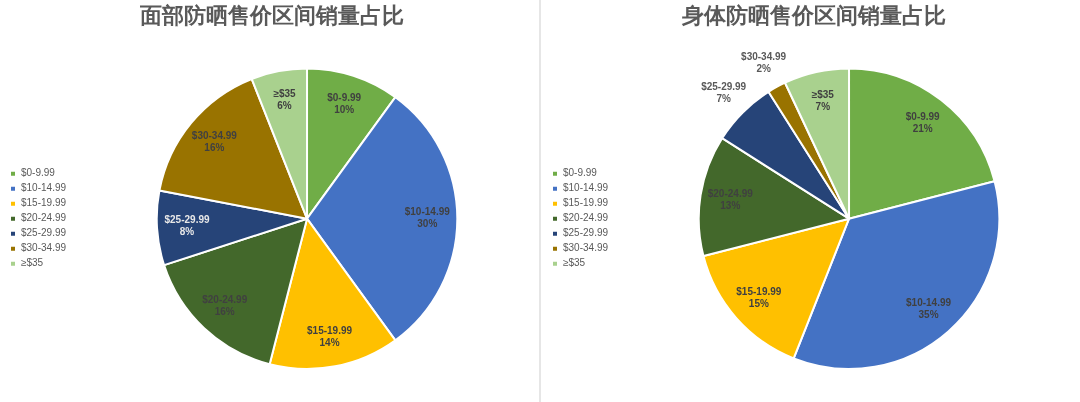  What do you see at coordinates (427, 224) in the screenshot?
I see `data-label: 30%` at bounding box center [427, 224].